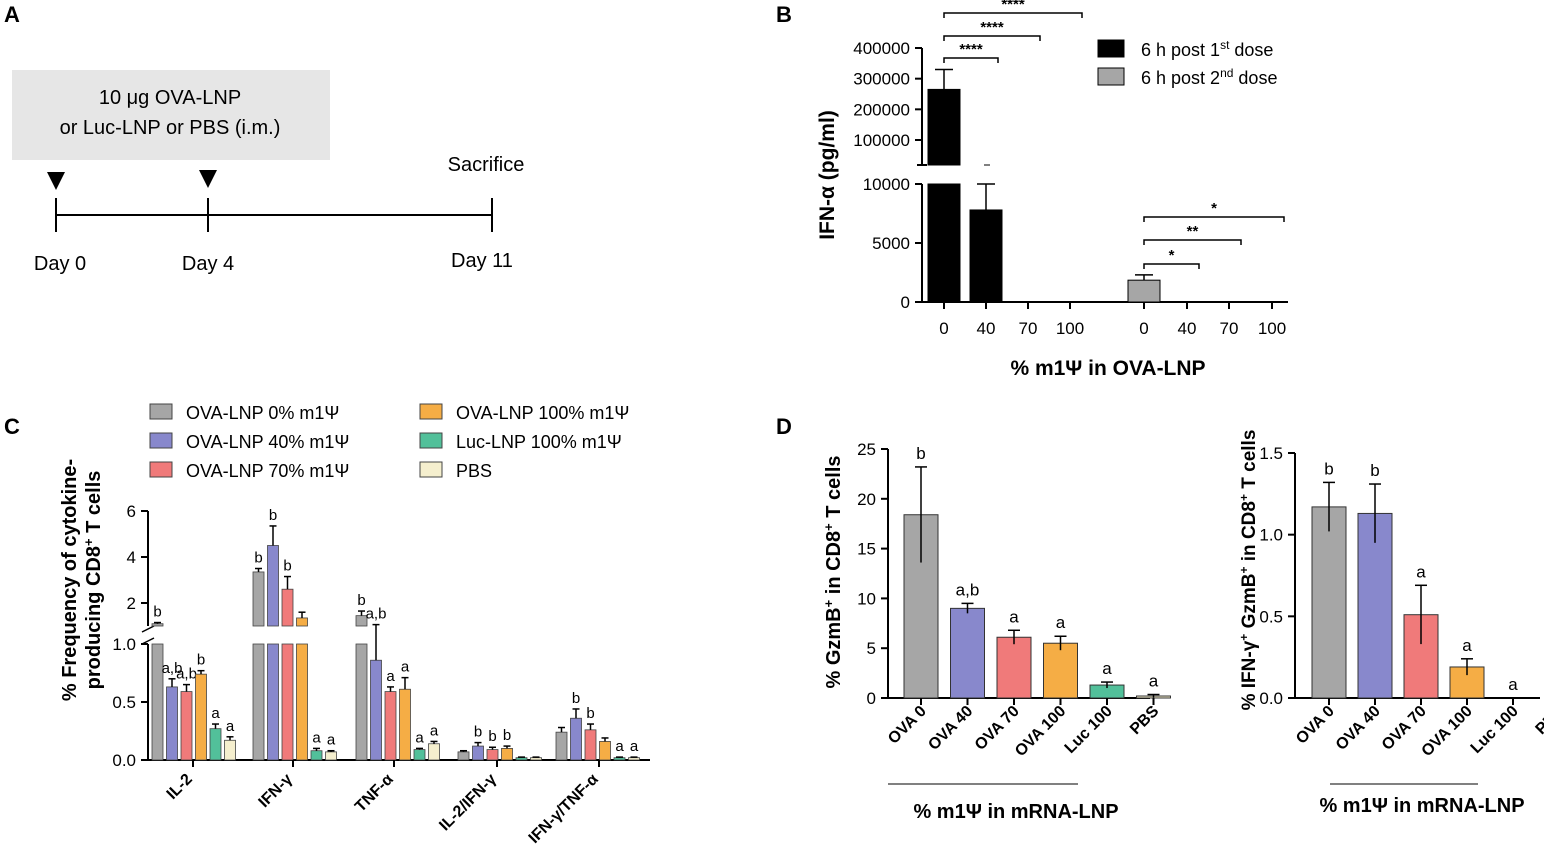  Describe the element at coordinates (907, 725) in the screenshot. I see `chart-d1-xtick-label: OVA 0` at that location.